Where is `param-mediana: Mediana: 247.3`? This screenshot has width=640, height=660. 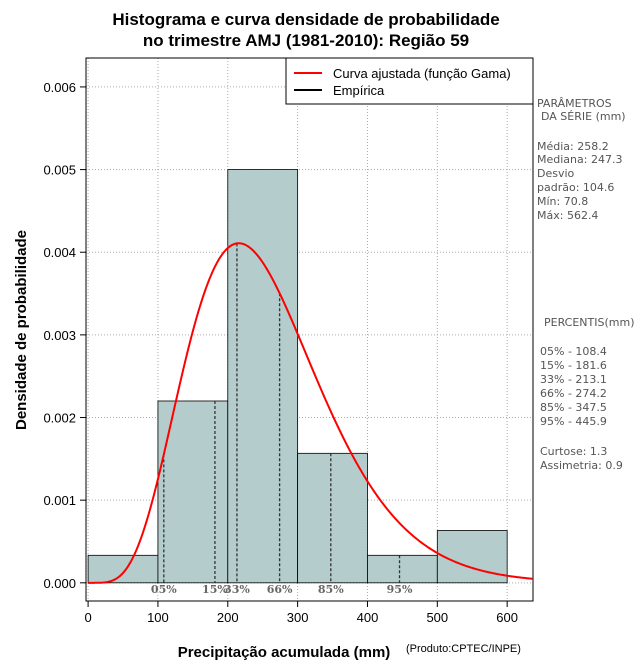
param-mediana: Mediana: 247.3 is located at coordinates (579, 159).